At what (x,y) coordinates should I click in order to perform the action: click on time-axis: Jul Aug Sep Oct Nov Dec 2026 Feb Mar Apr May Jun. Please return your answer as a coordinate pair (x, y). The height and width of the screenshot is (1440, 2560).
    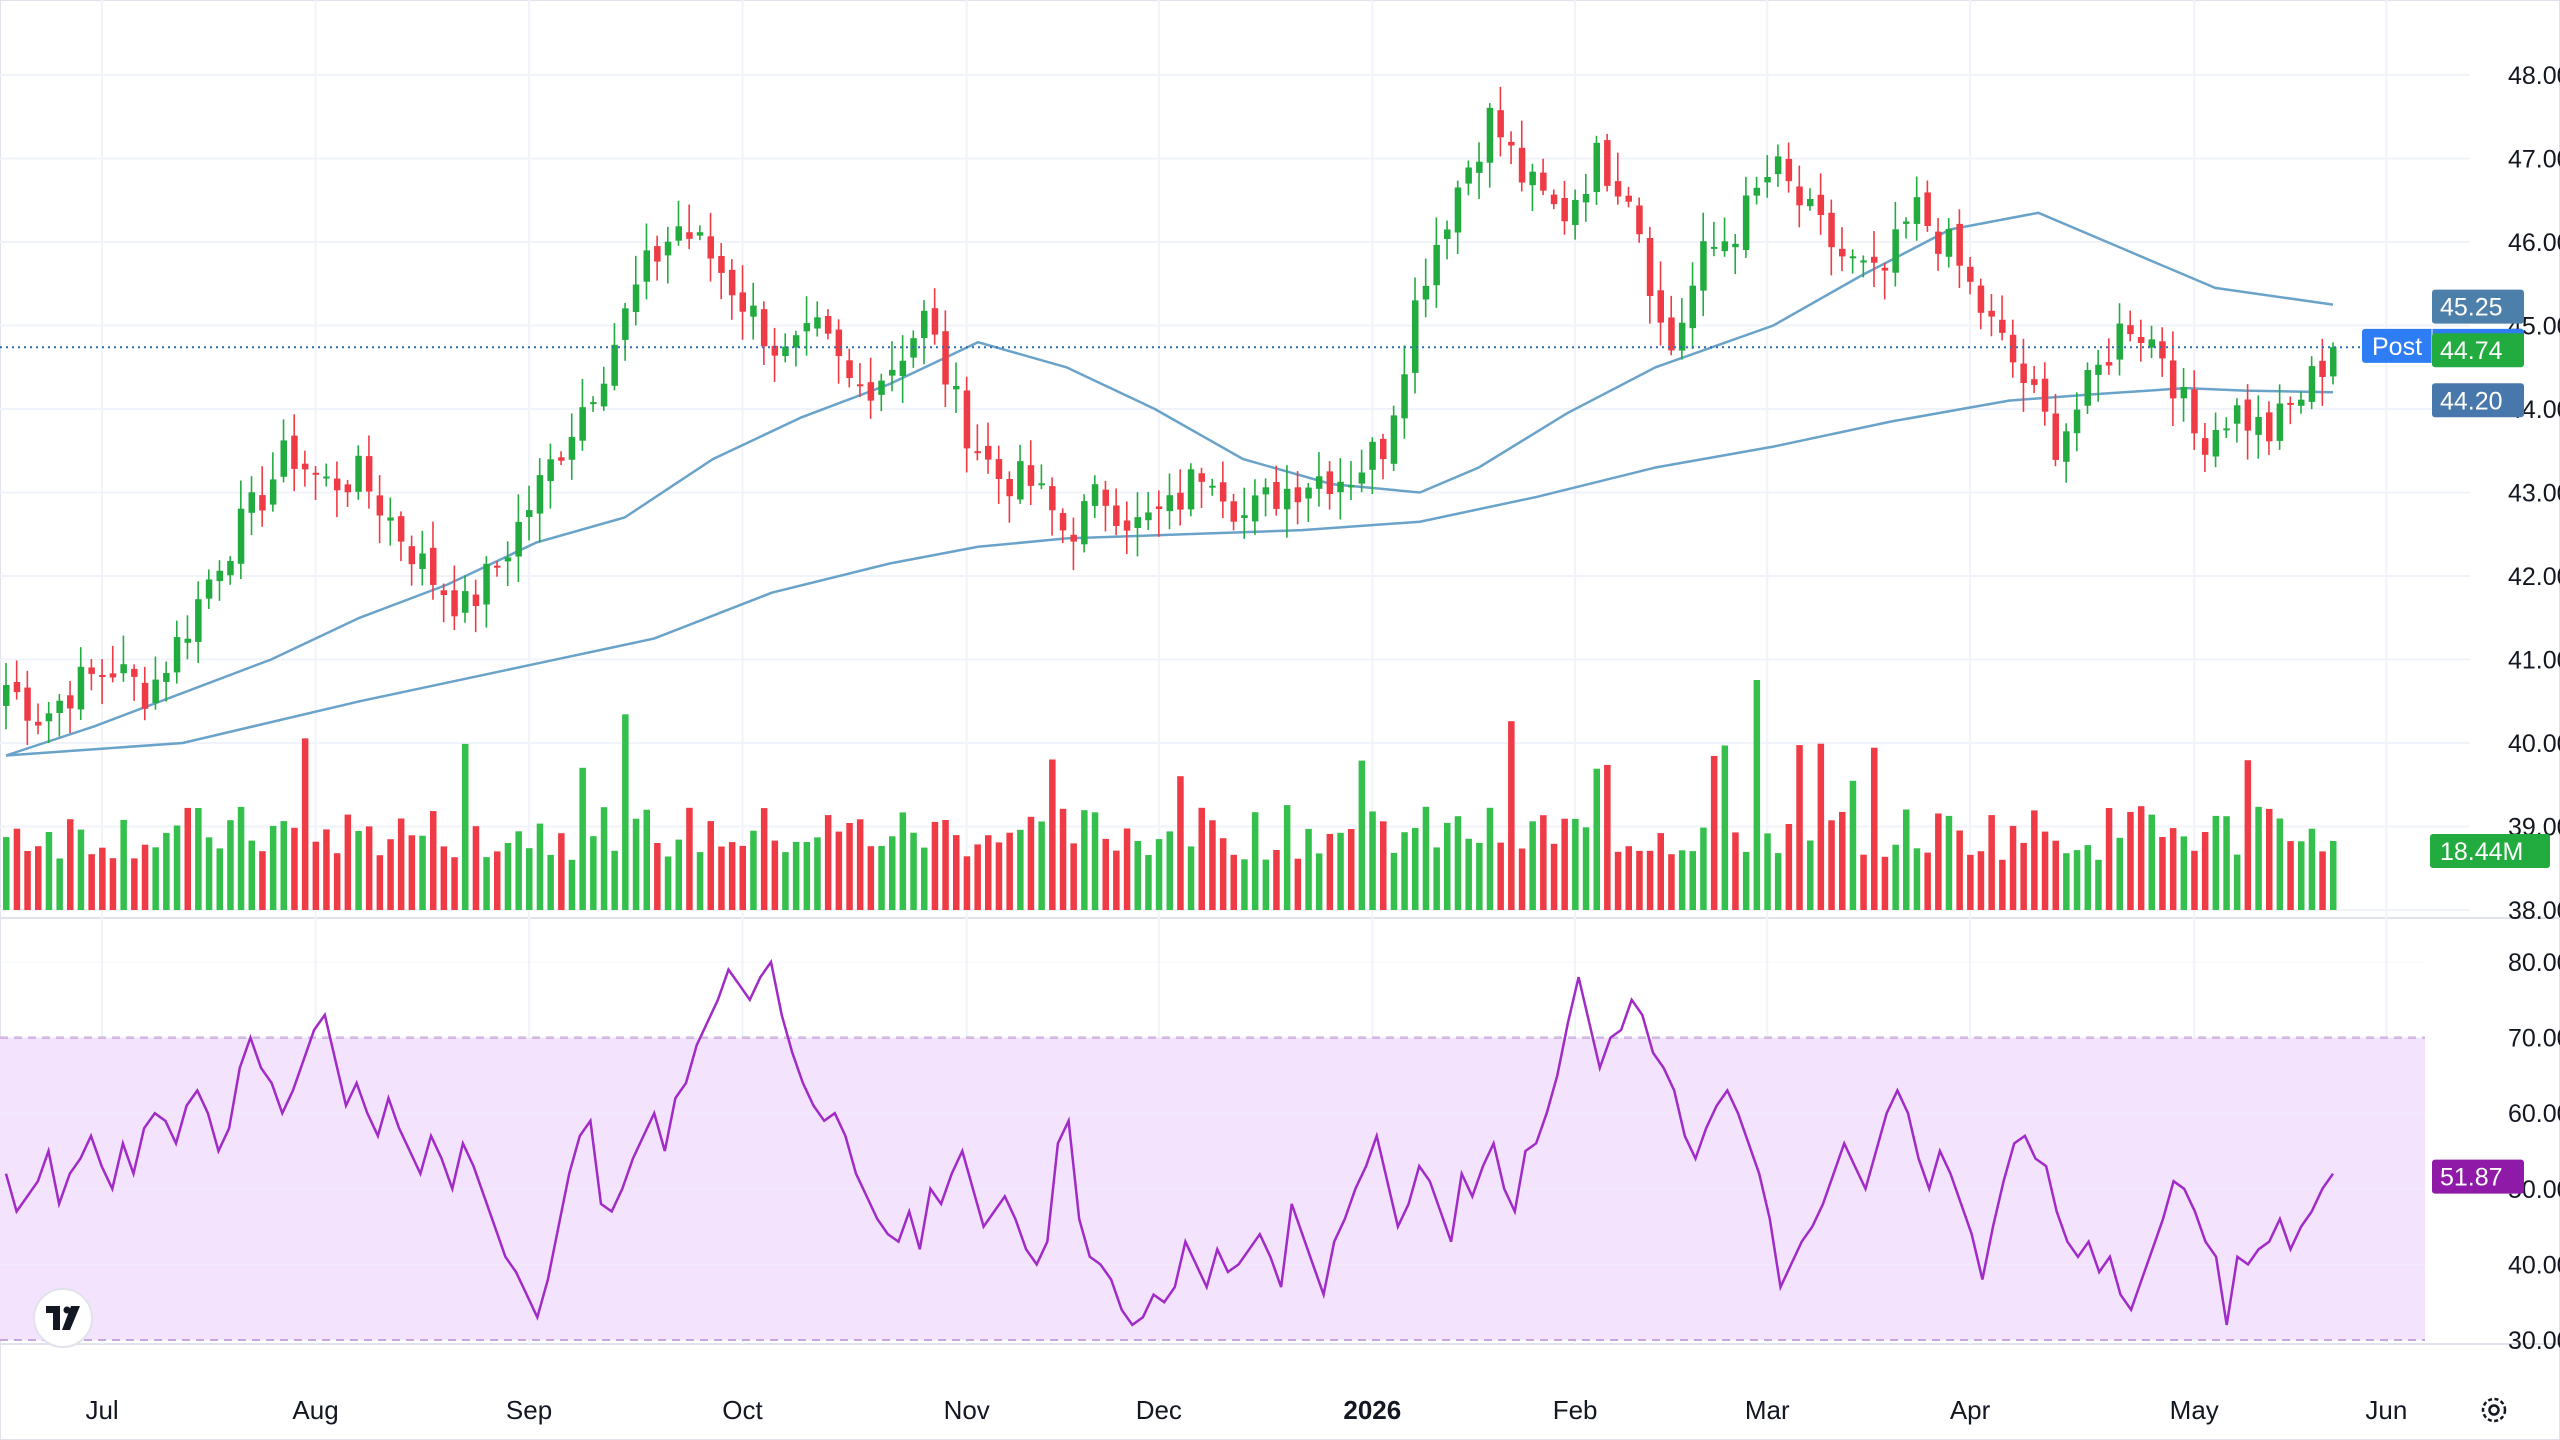
    Looking at the image, I should click on (1246, 1410).